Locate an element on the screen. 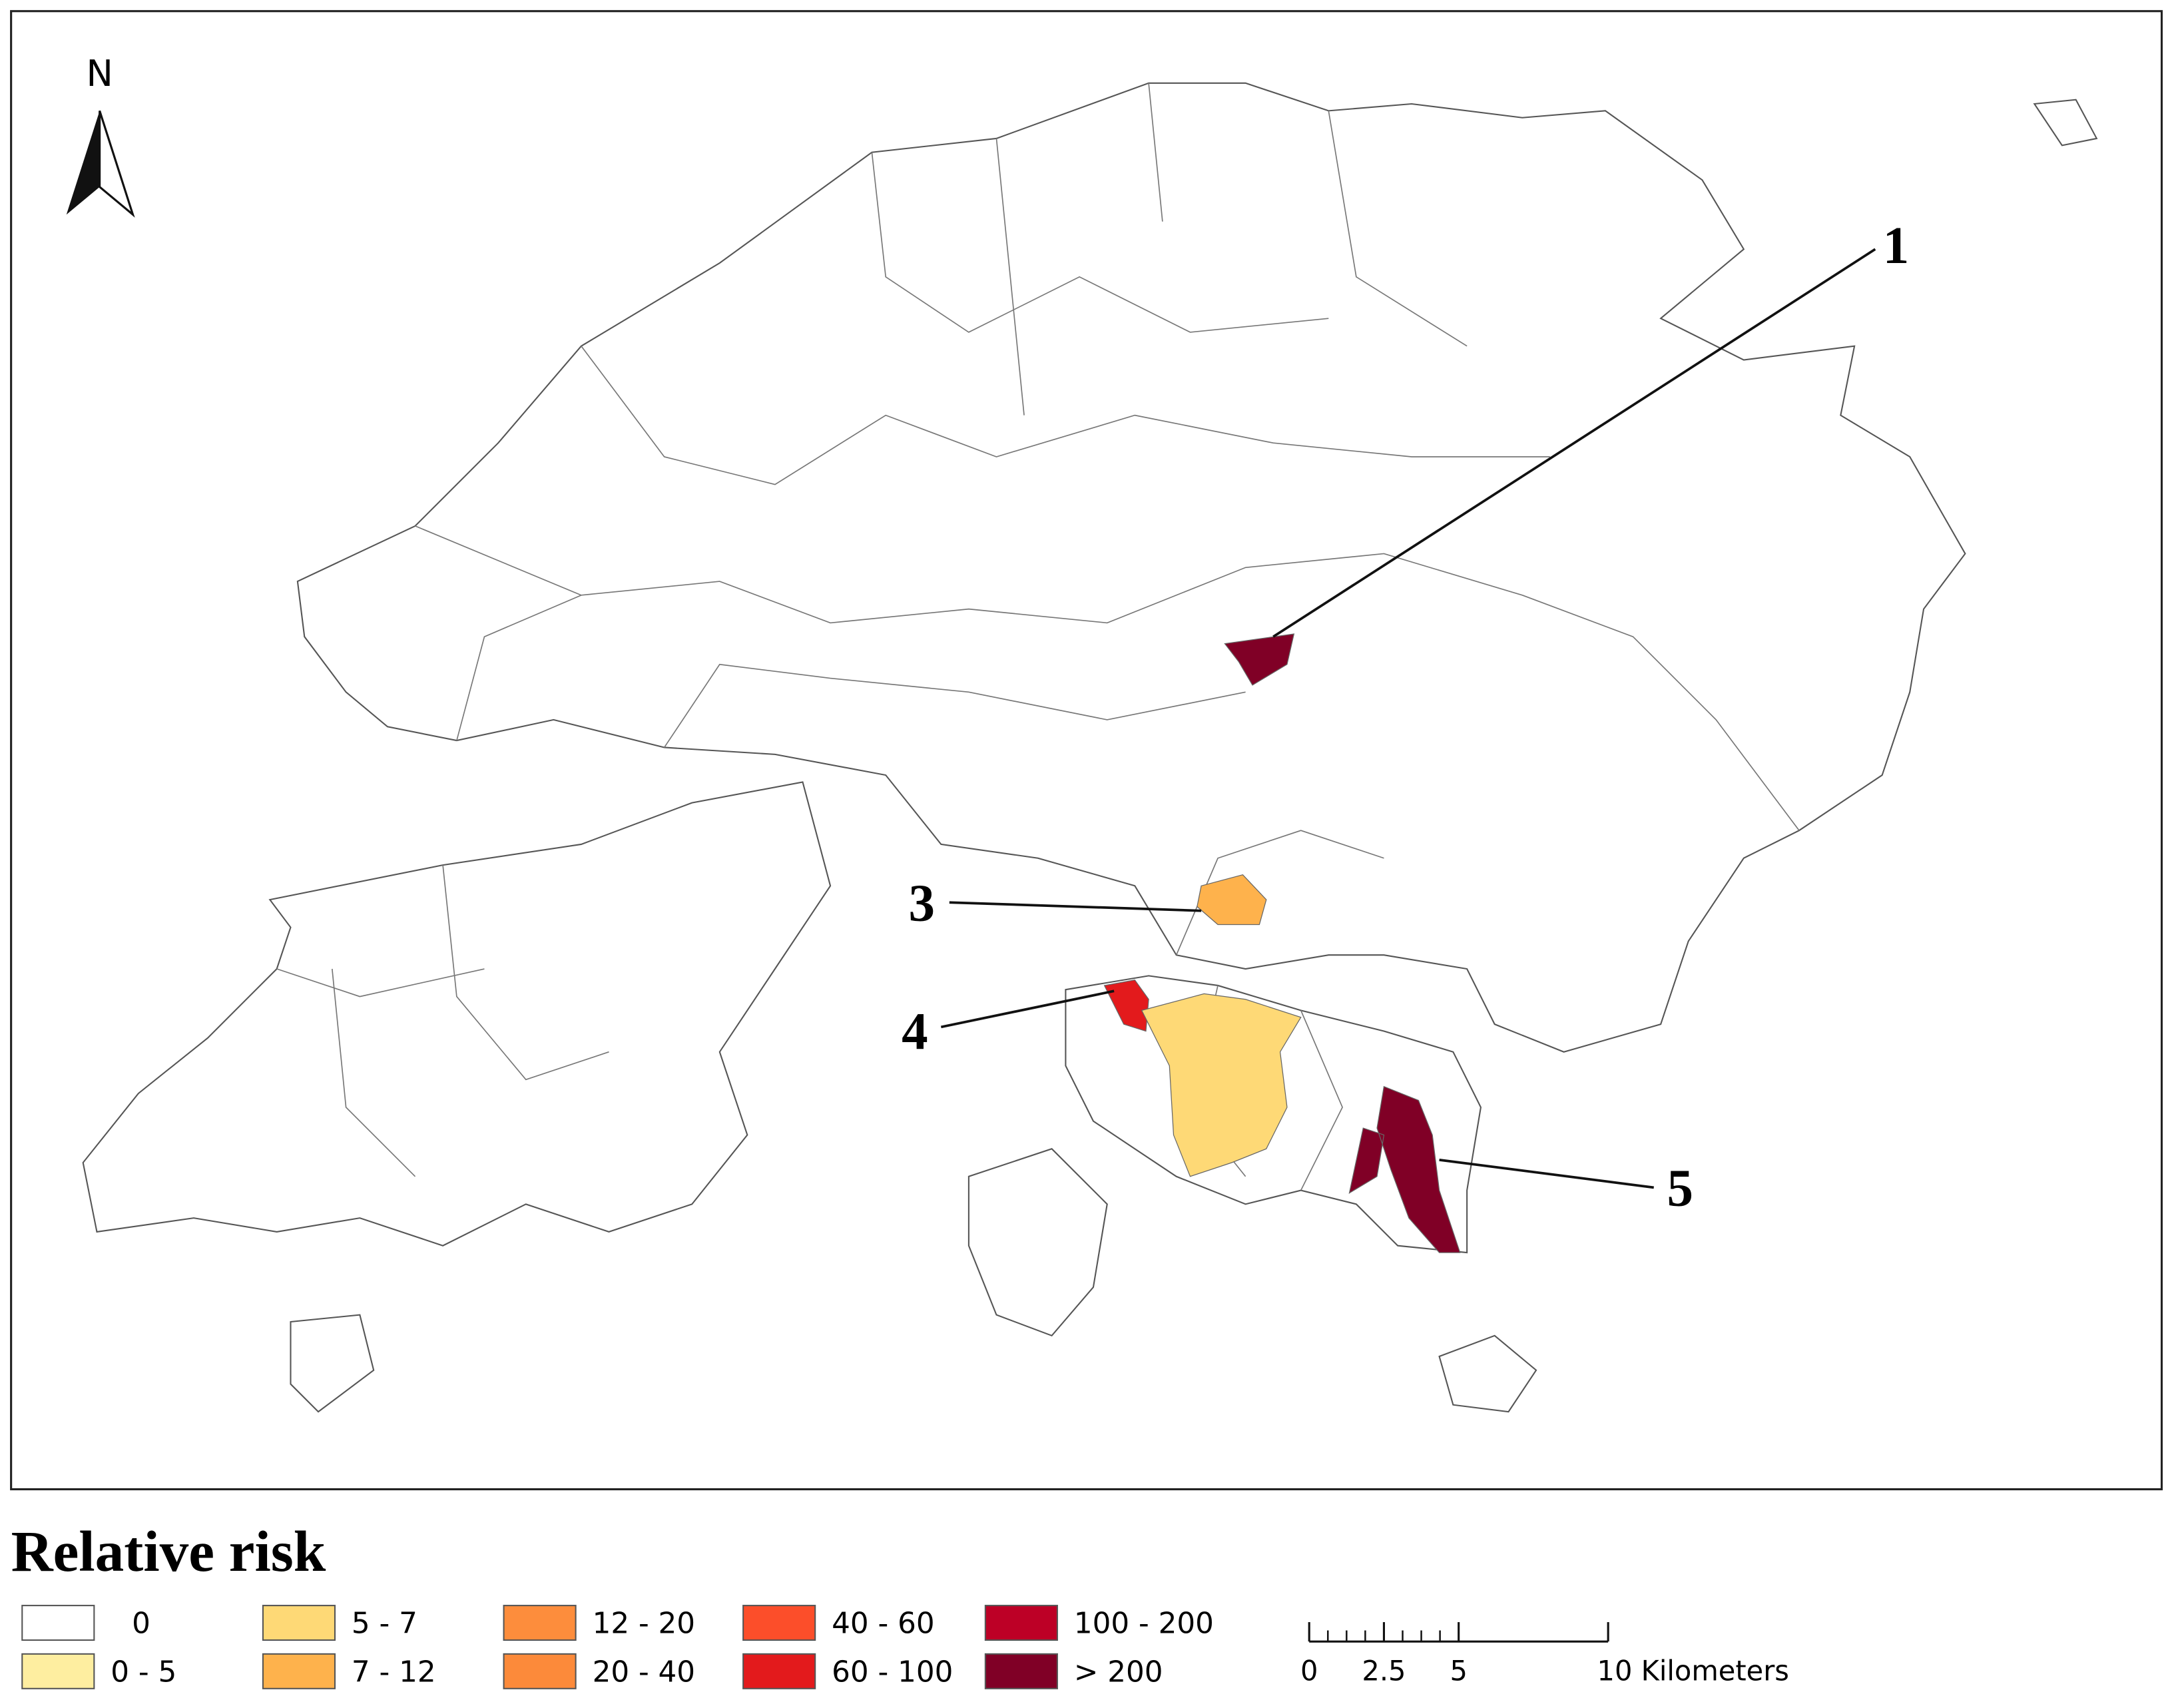 Image resolution: width=2170 pixels, height=1708 pixels. legend-label: 0 - 5 is located at coordinates (143, 1672).